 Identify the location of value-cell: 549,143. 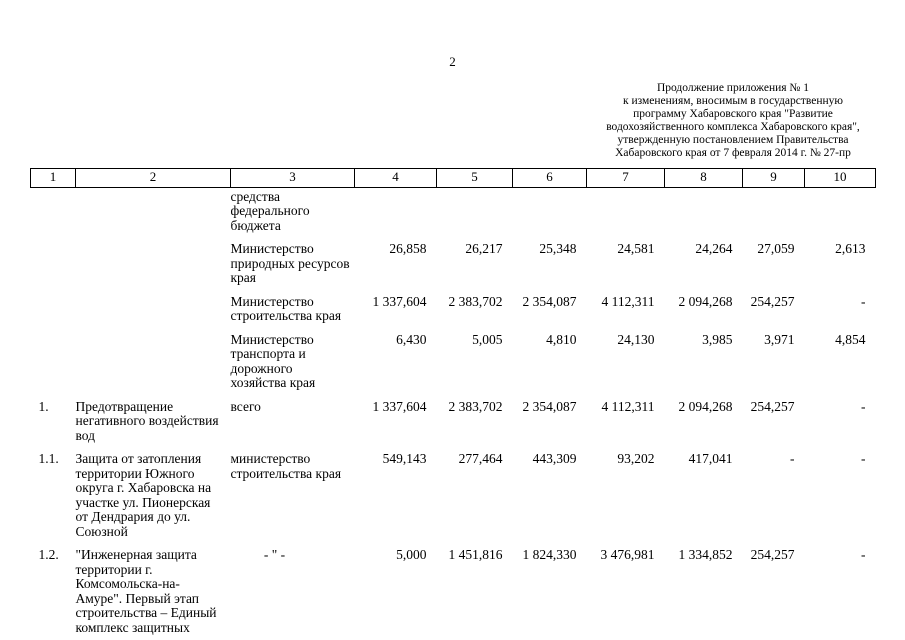
(404, 458).